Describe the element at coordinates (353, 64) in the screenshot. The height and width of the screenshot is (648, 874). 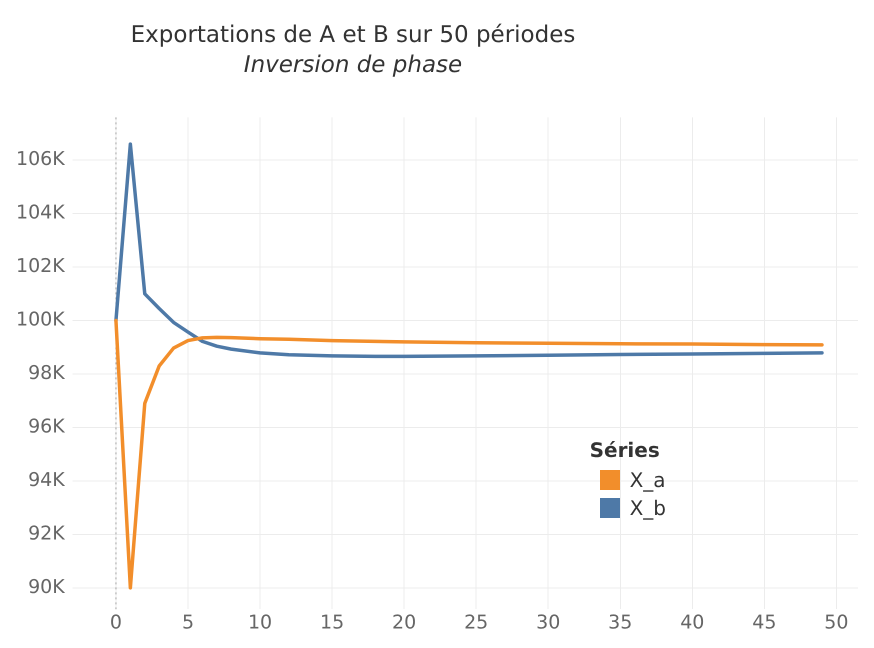
I see `chart-subtitle: Inversion de phase` at that location.